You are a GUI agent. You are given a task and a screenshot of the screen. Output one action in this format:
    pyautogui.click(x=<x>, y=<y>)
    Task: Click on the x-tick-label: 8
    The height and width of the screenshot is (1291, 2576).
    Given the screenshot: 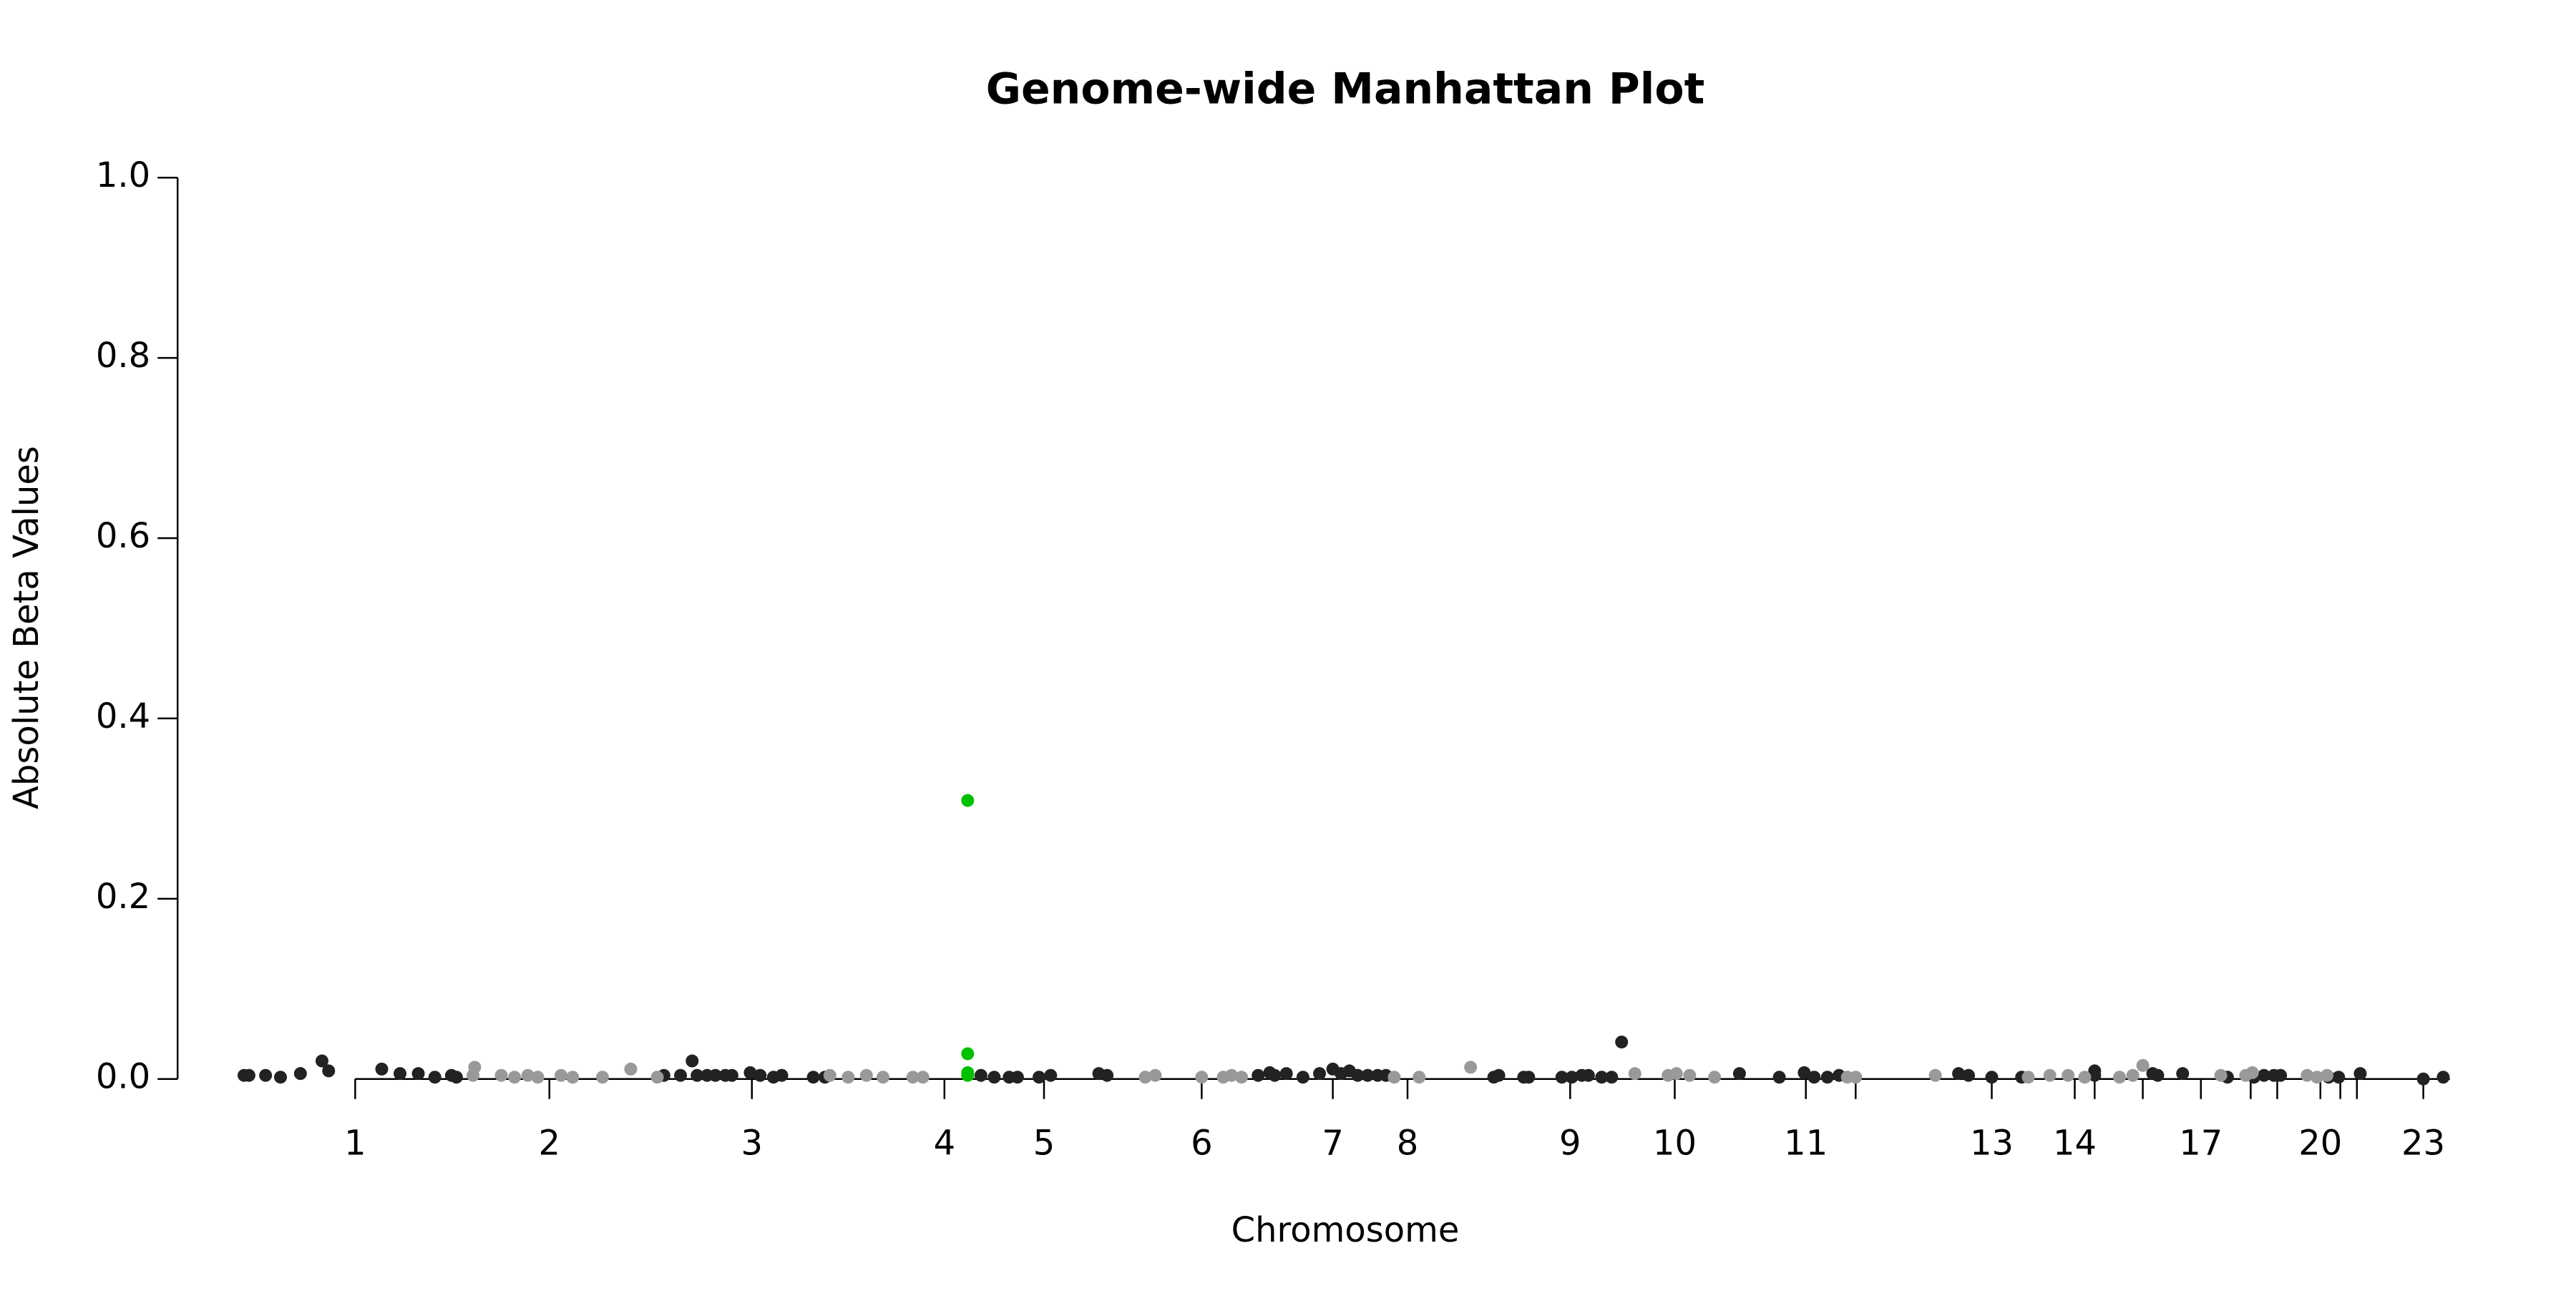 What is the action you would take?
    pyautogui.click(x=1408, y=1144)
    